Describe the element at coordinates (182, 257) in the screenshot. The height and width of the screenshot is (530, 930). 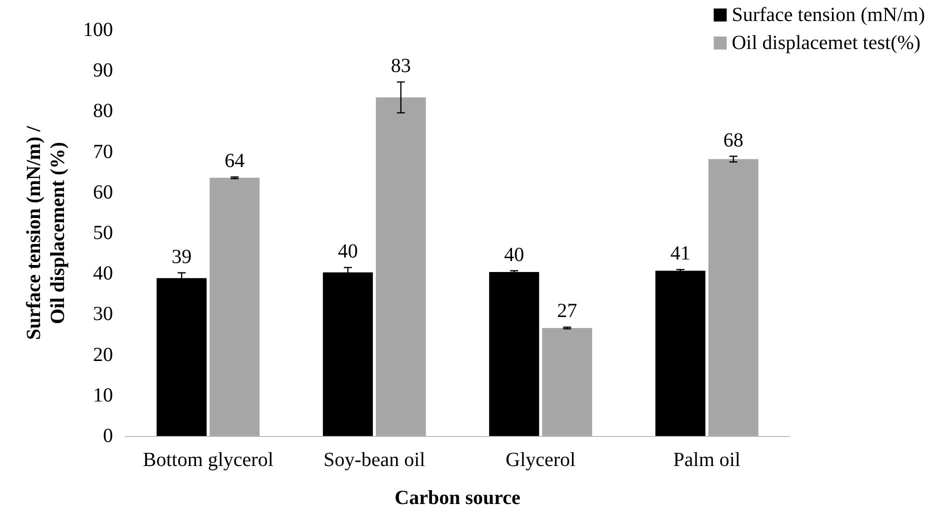
I see `data-label: 39` at that location.